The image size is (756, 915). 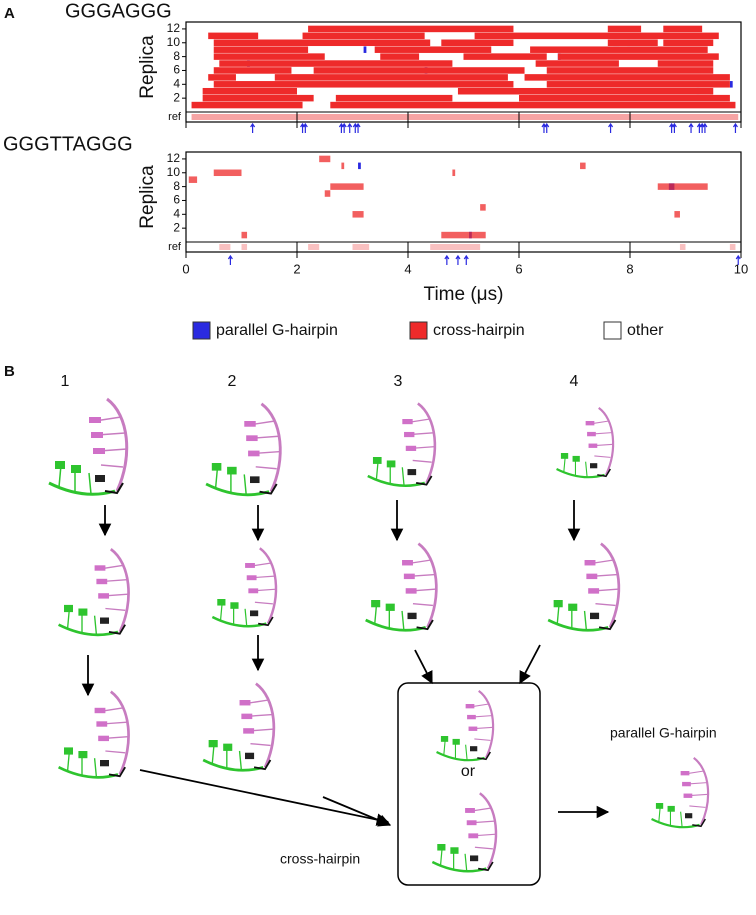 What do you see at coordinates (663, 733) in the screenshot?
I see `state-label: parallel G-hairpin` at bounding box center [663, 733].